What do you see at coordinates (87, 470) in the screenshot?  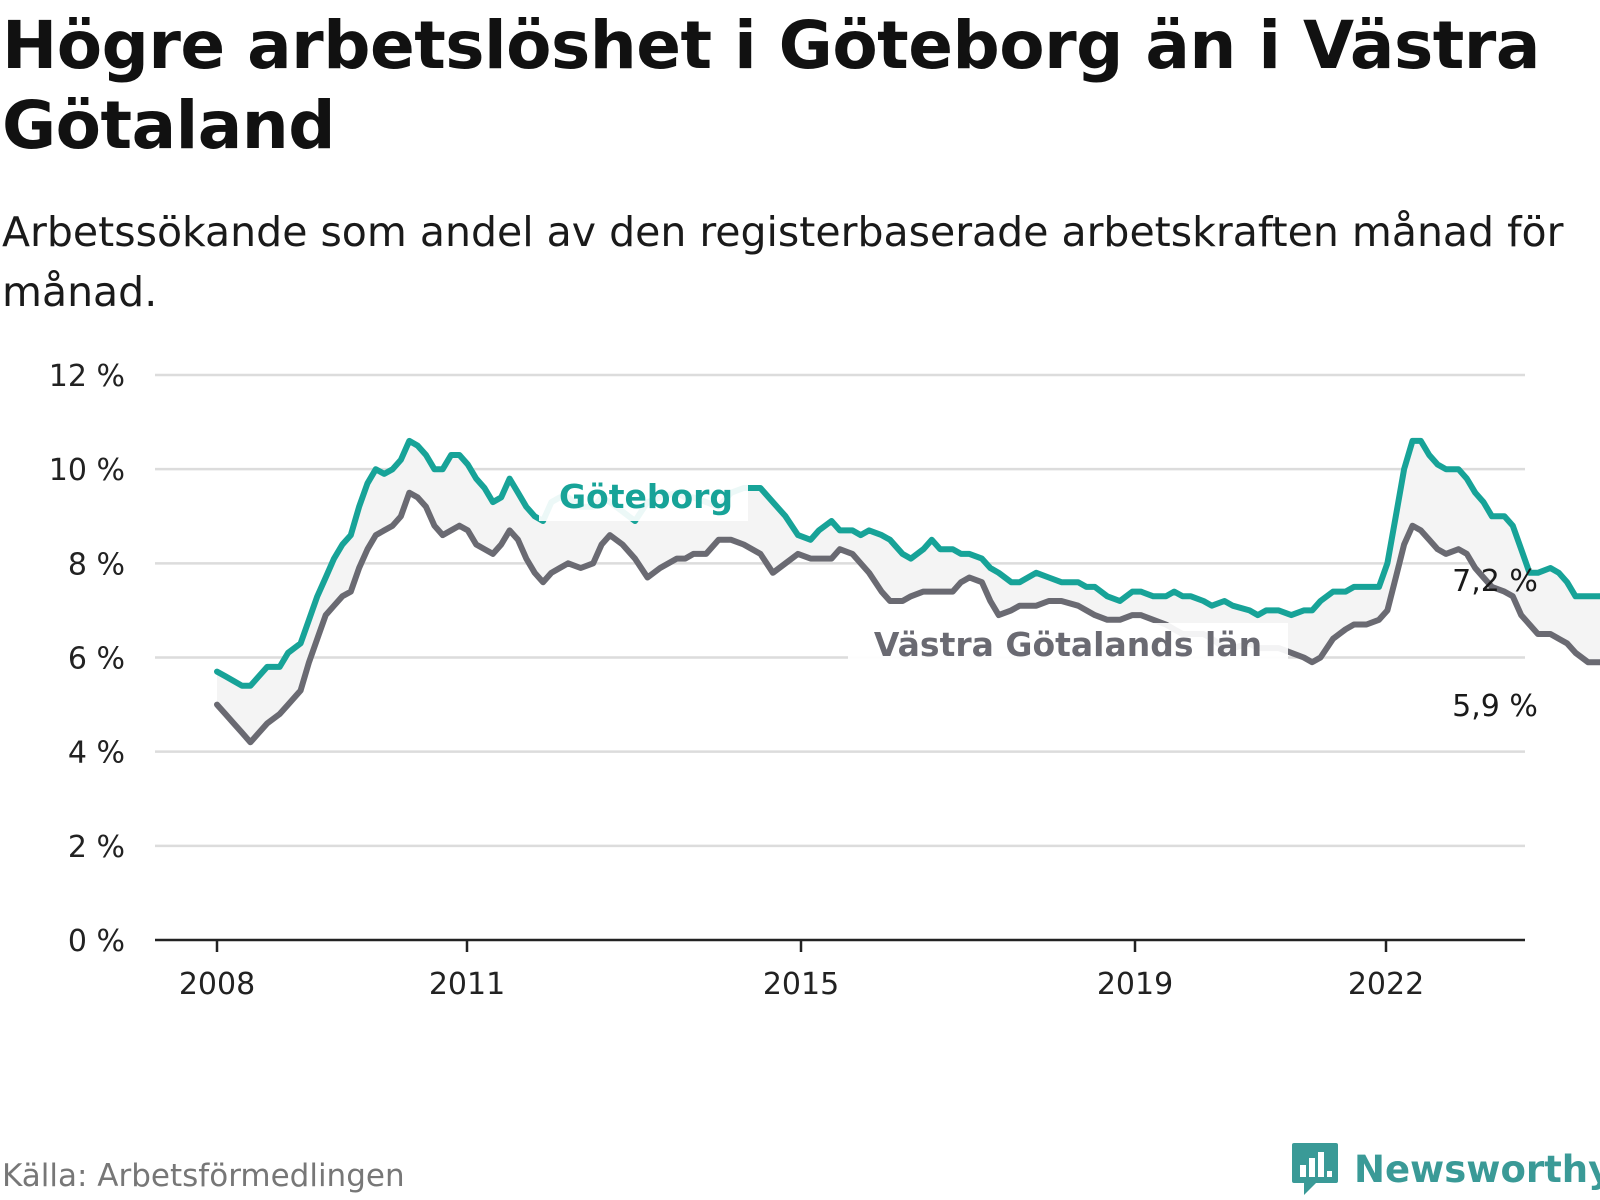 I see `y-tick-label: 10 %` at bounding box center [87, 470].